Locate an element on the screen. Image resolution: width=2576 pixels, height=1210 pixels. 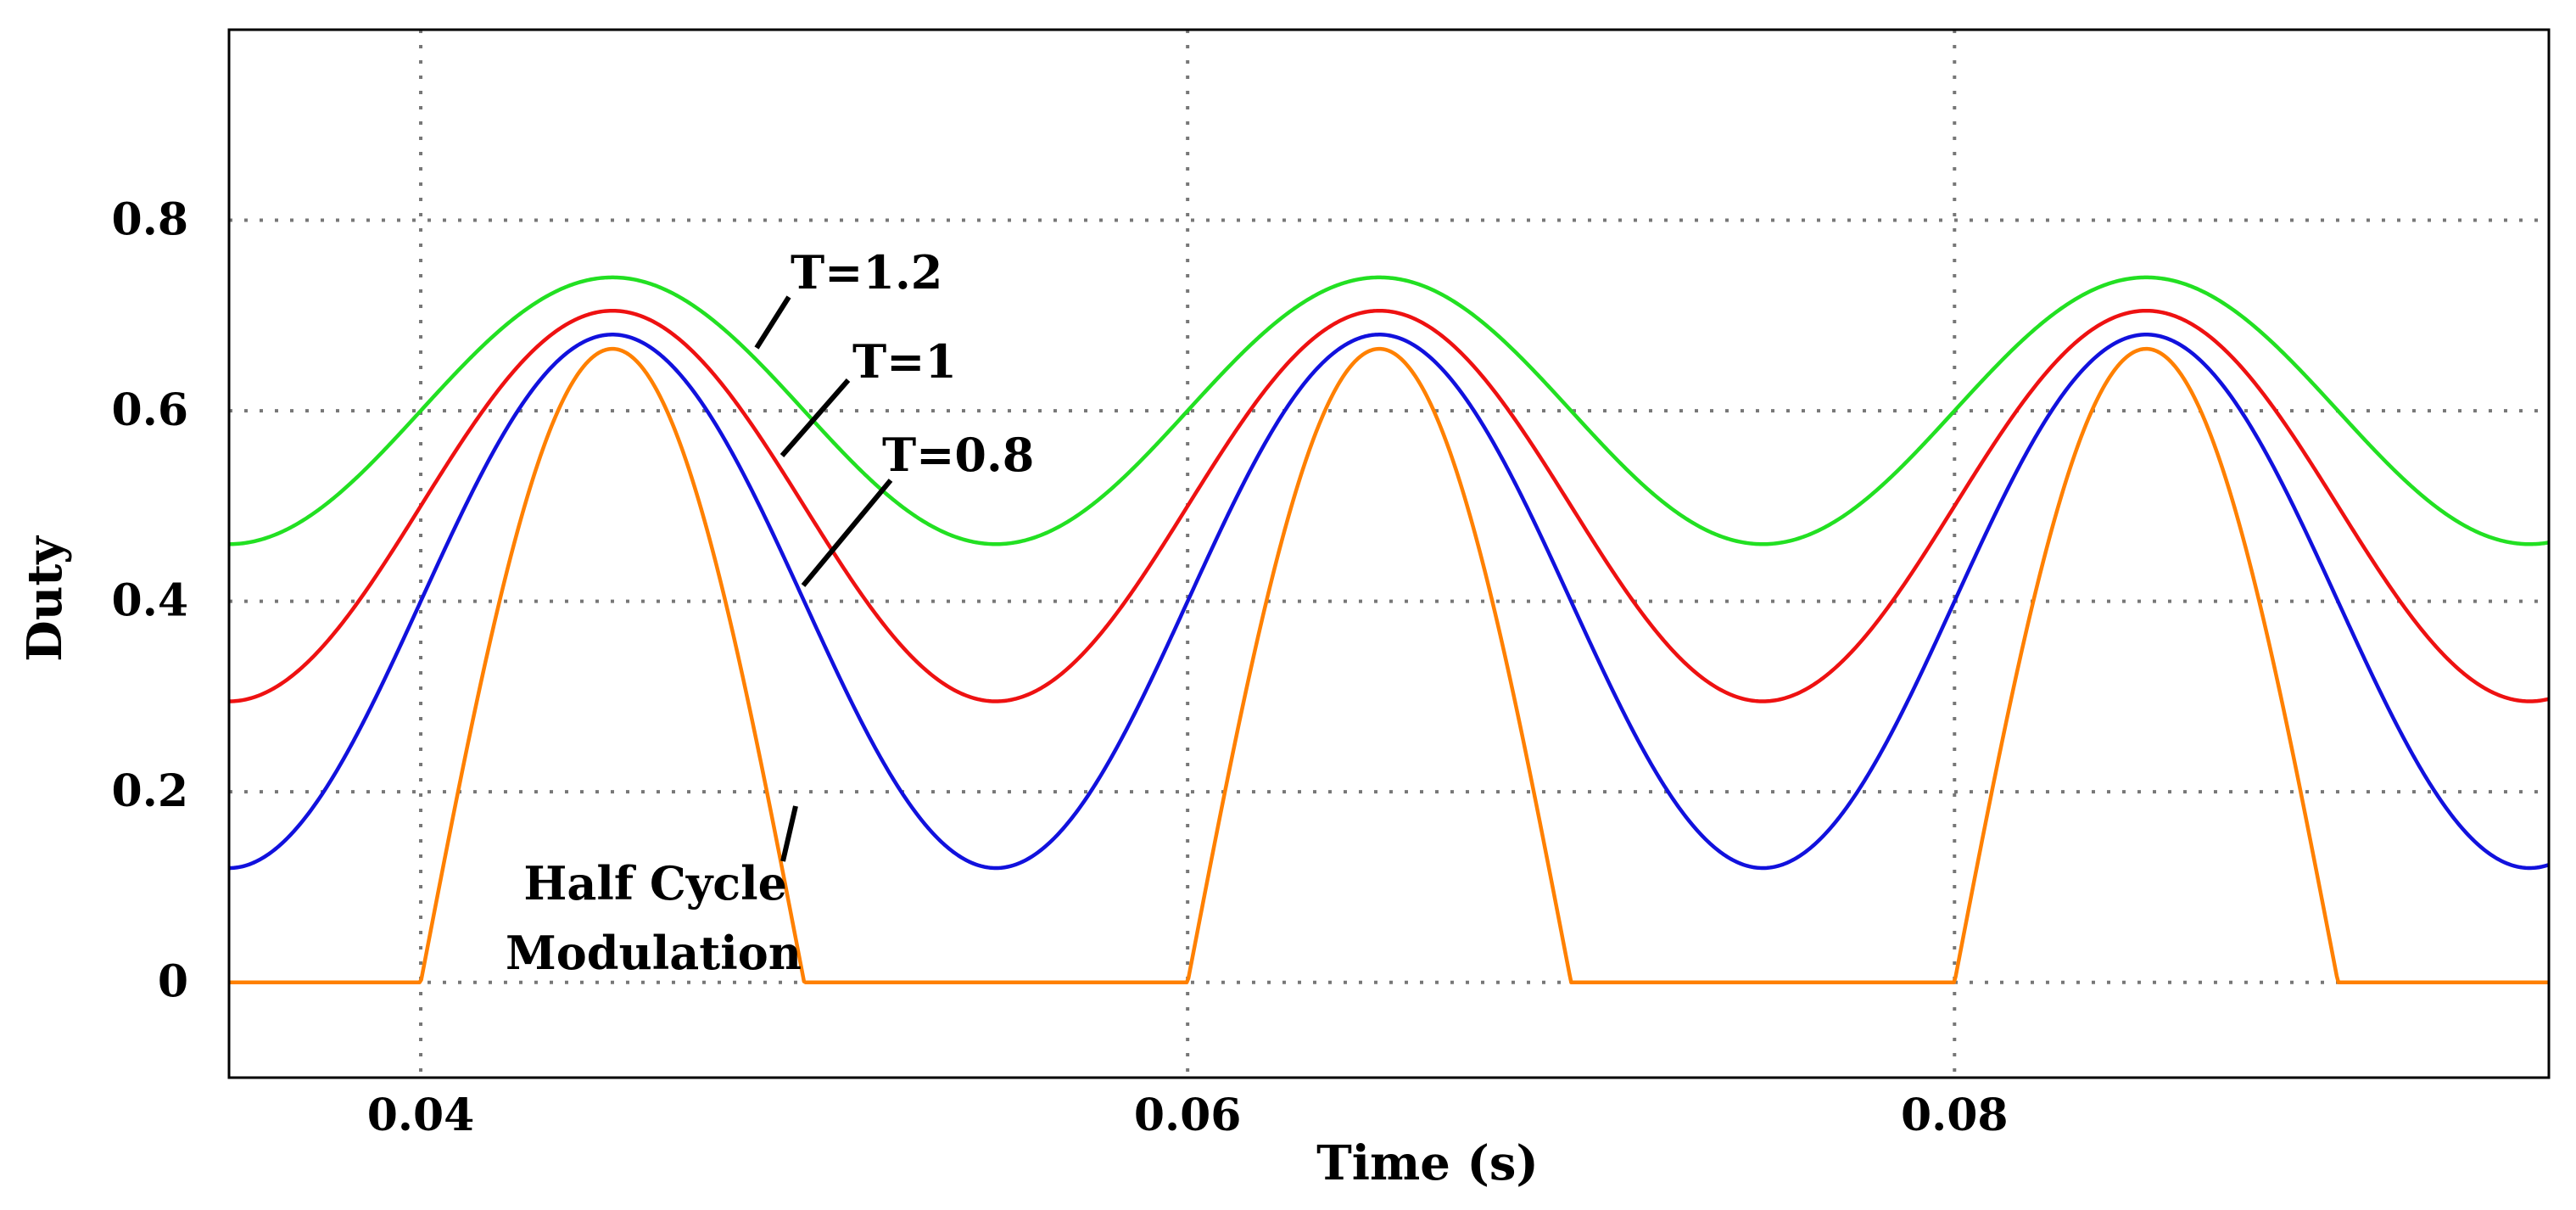
leader-t12 is located at coordinates (772, 322).